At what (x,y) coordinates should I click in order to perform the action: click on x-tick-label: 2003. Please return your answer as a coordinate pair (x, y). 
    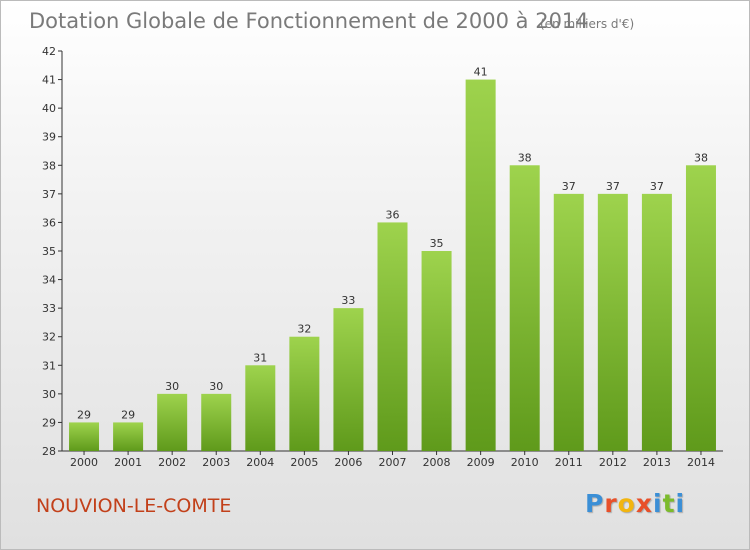
    Looking at the image, I should click on (216, 462).